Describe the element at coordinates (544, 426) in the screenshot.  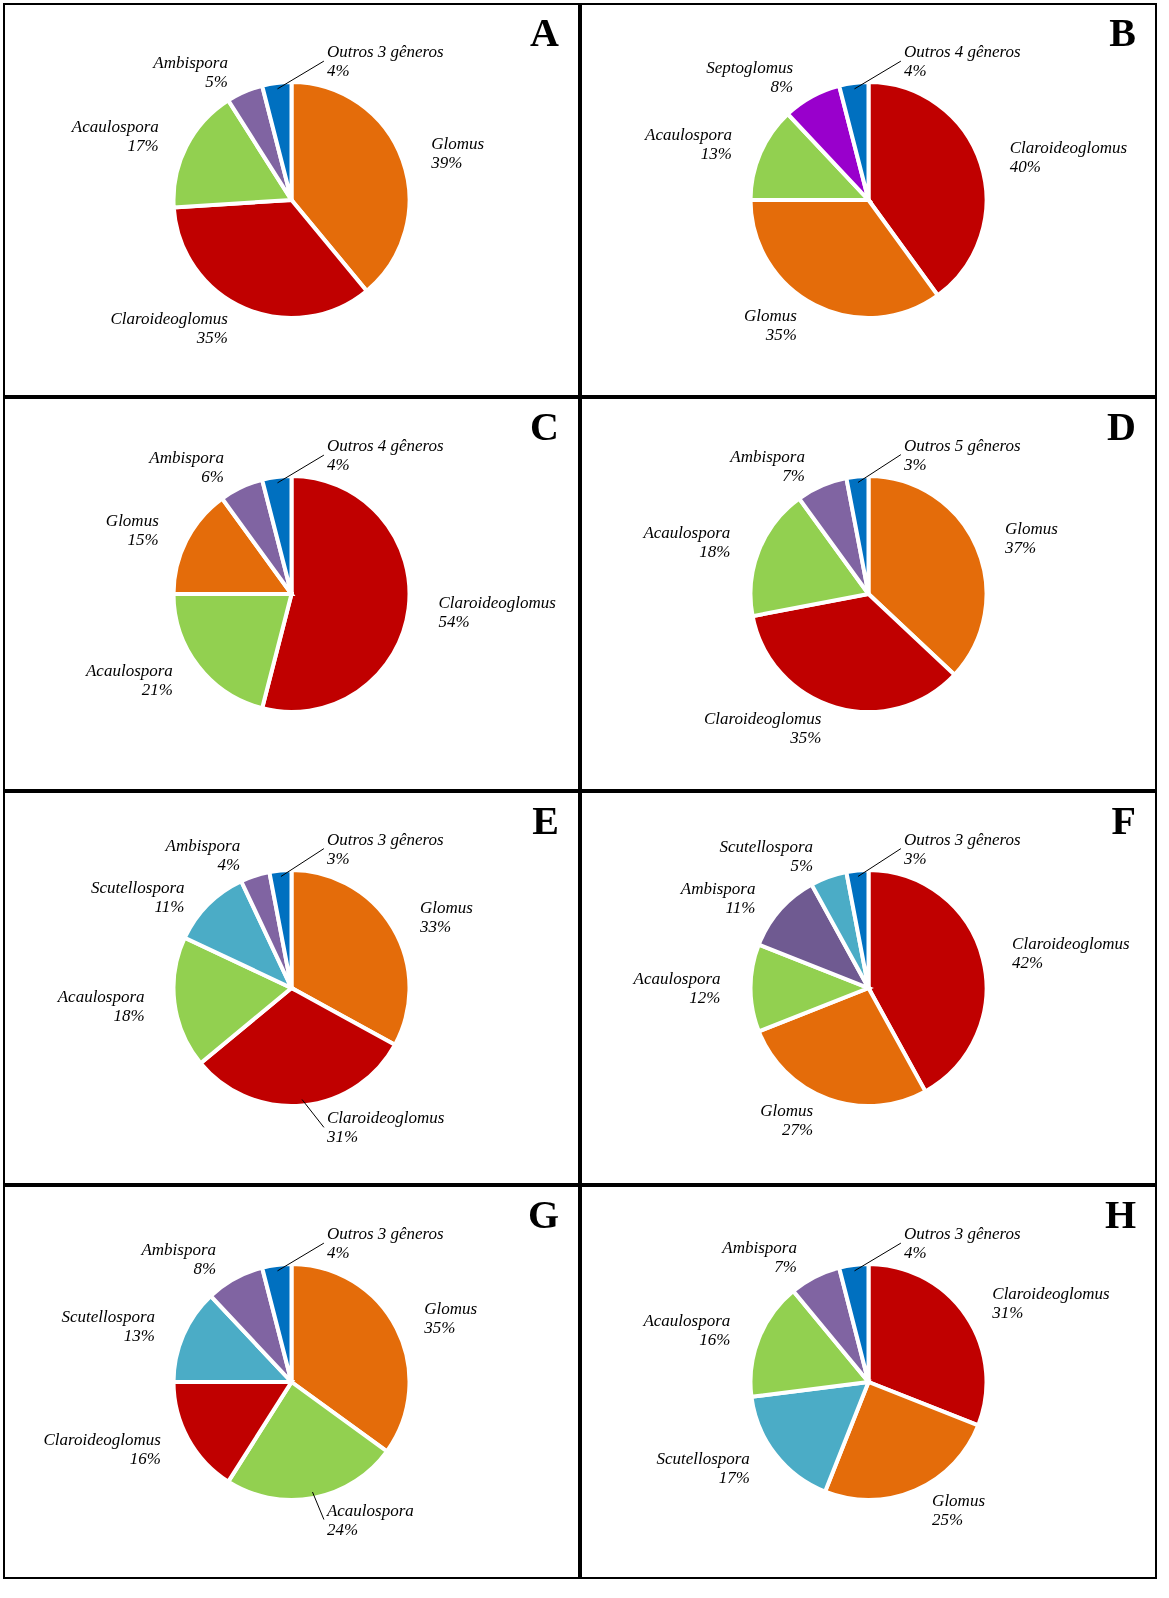
I see `chart-title: C` at that location.